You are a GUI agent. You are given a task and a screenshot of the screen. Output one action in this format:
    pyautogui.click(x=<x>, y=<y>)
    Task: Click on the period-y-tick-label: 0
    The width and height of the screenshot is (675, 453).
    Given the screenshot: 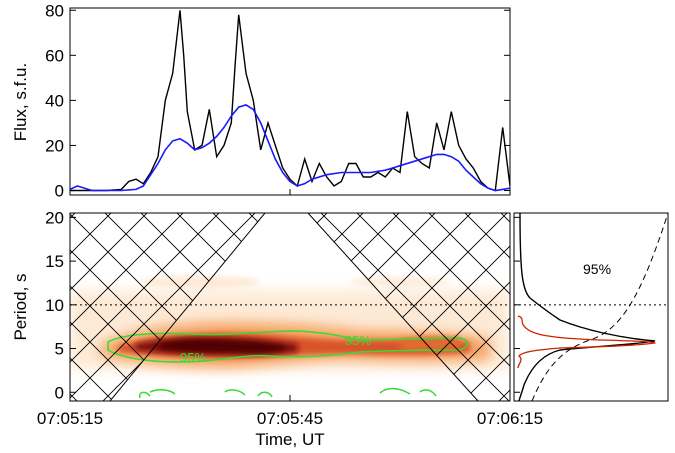 What is the action you would take?
    pyautogui.click(x=59, y=392)
    